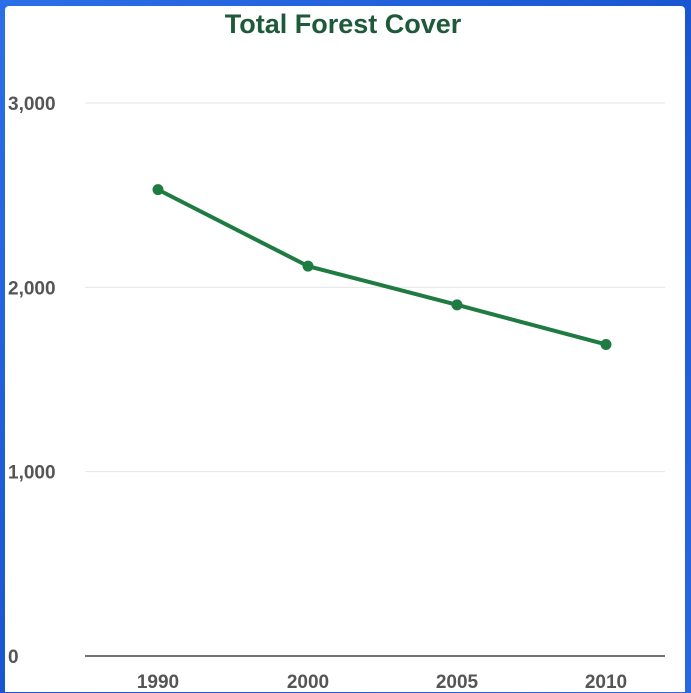  What do you see at coordinates (158, 682) in the screenshot?
I see `x-tick-label: 1990` at bounding box center [158, 682].